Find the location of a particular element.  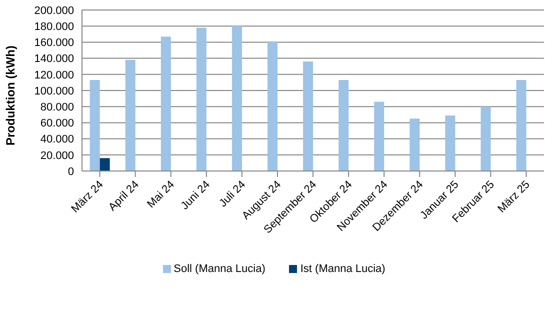

x-tick-label: Juli 24 is located at coordinates (232, 194).